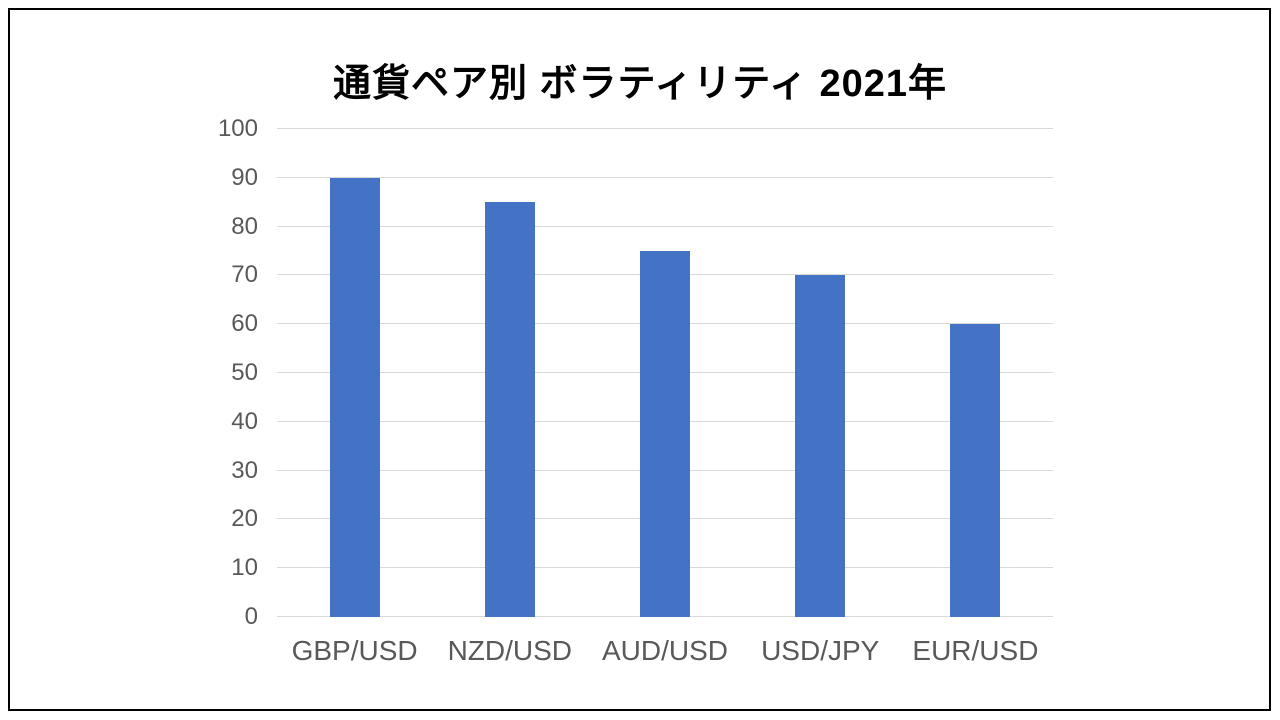  Describe the element at coordinates (237, 128) in the screenshot. I see `y-axis-tick-label: 100` at that location.